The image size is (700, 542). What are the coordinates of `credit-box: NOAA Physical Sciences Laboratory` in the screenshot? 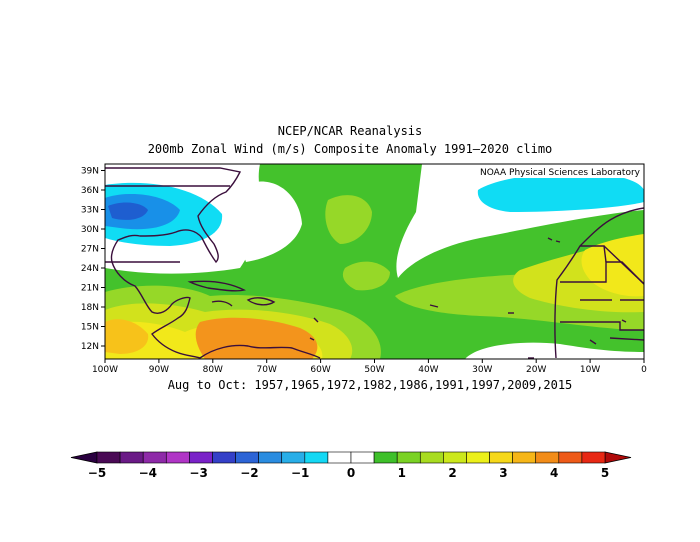 It's located at (550, 171).